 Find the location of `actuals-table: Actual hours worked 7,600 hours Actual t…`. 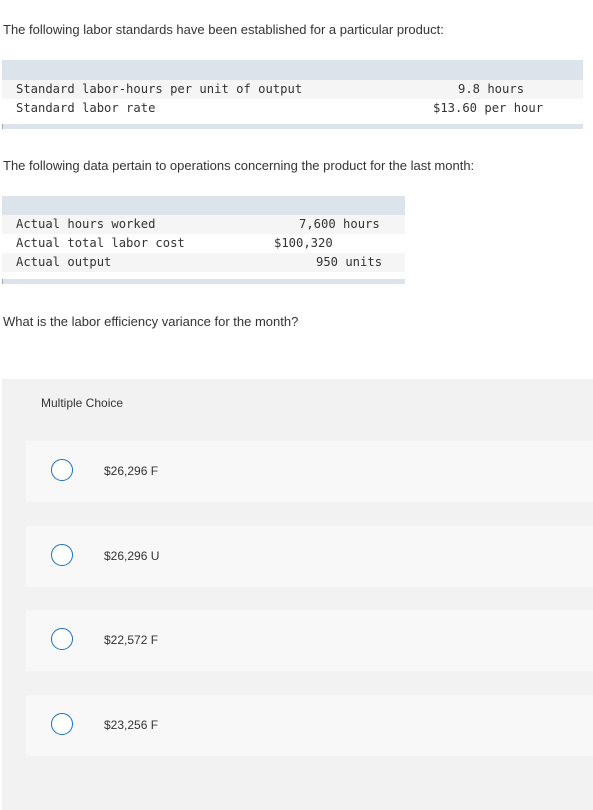

actuals-table: Actual hours worked 7,600 hours Actual t… is located at coordinates (203, 242).